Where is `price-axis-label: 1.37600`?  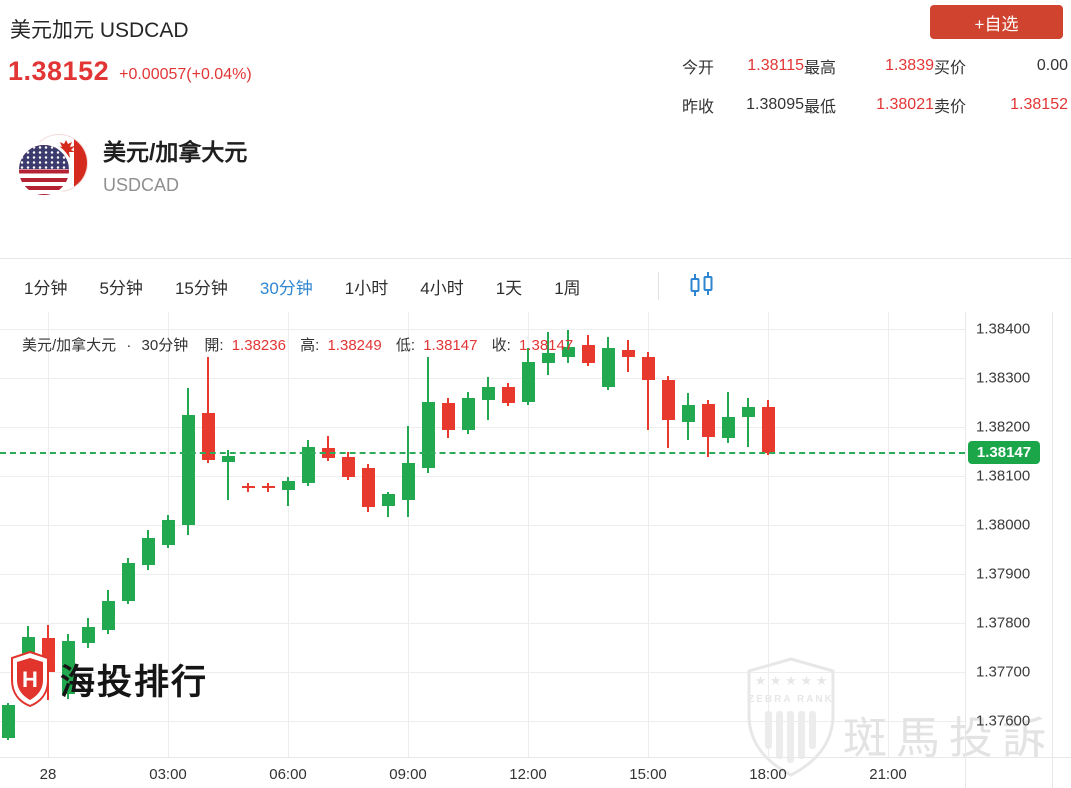
price-axis-label: 1.37600 is located at coordinates (1003, 721).